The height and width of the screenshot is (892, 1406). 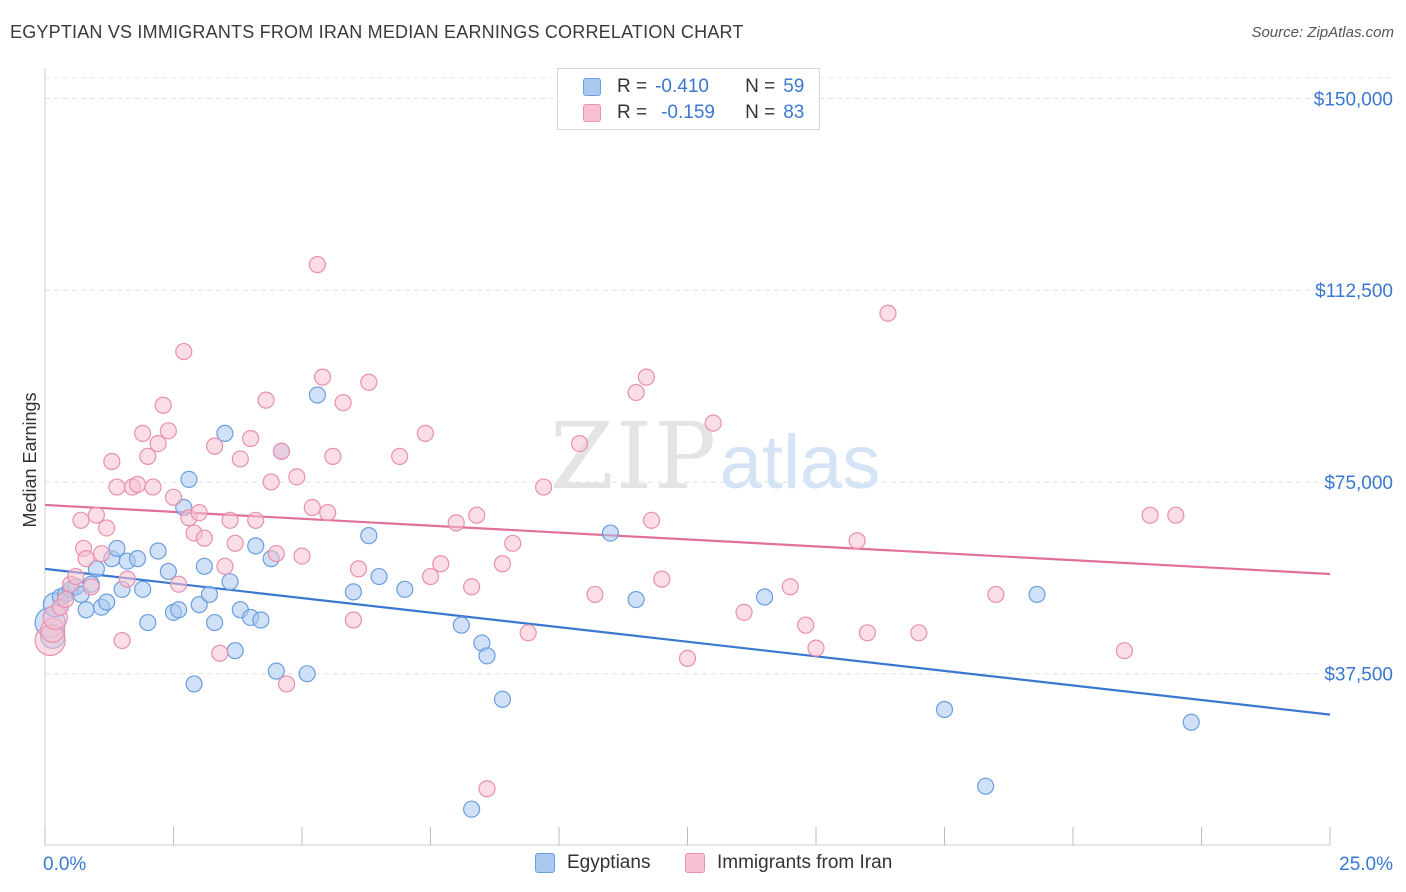 What do you see at coordinates (688, 112) in the screenshot?
I see `legend-r-value: -0.159` at bounding box center [688, 112].